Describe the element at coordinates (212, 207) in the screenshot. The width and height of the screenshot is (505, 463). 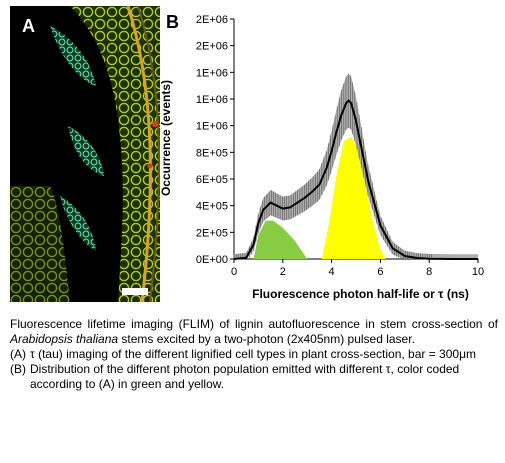
I see `y-tick-label: 4E+05` at that location.